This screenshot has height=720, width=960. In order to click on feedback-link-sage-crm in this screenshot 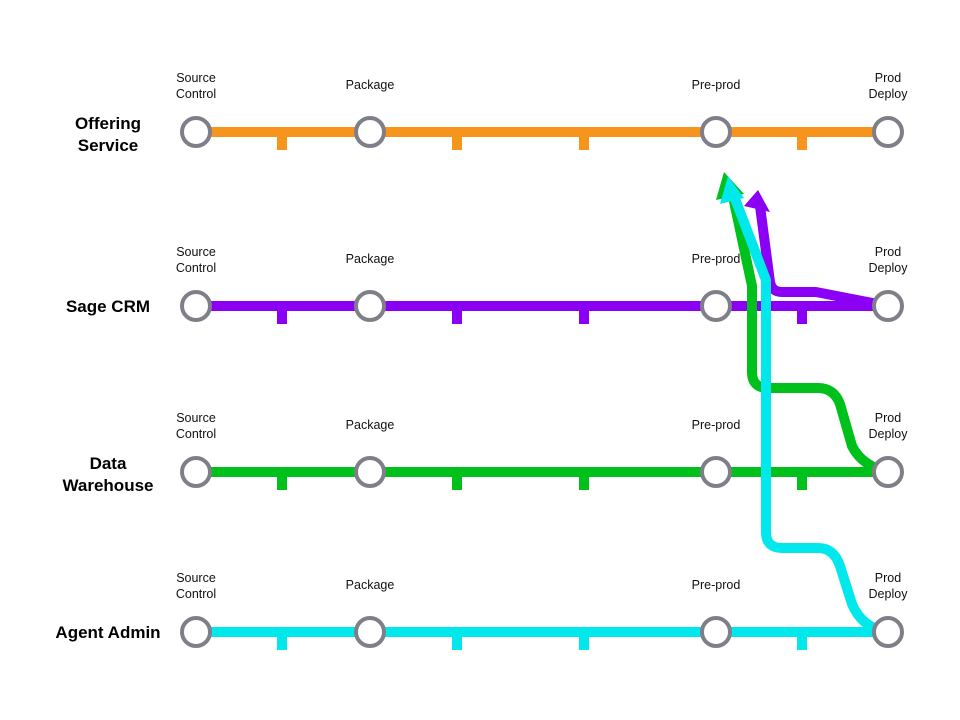, I will do `click(822, 258)`.